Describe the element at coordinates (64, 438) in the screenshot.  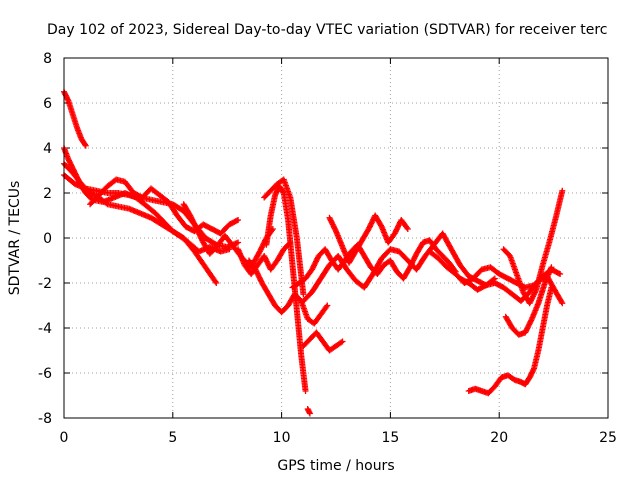
I see `x-tick-label: 0` at that location.